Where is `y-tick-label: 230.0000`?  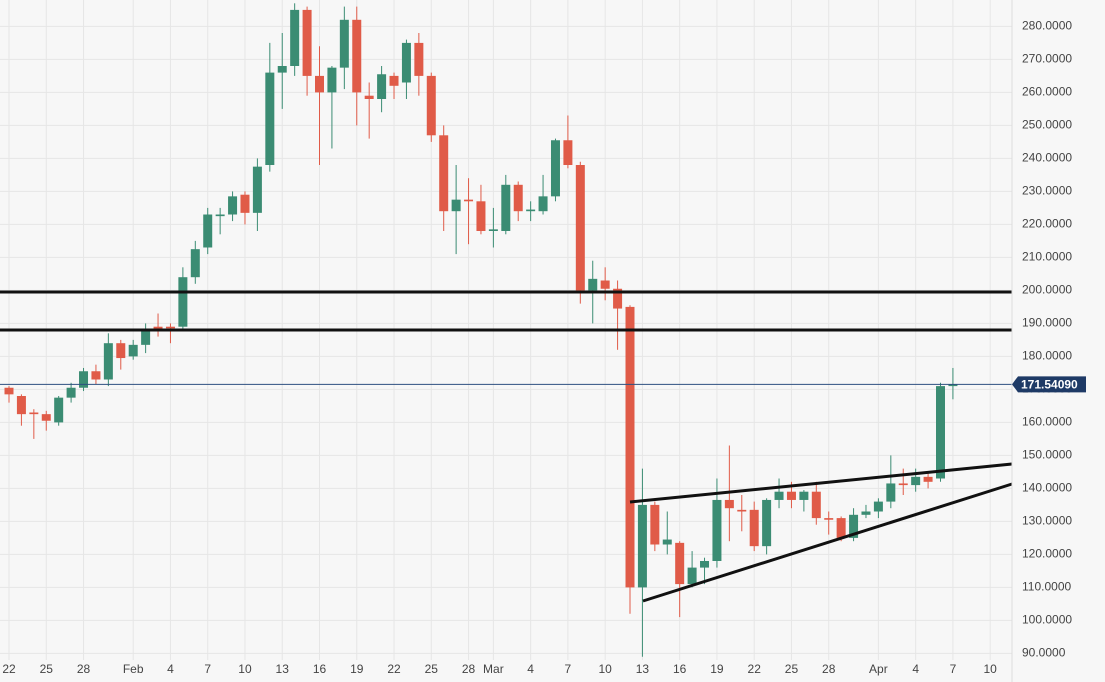 y-tick-label: 230.0000 is located at coordinates (1047, 191).